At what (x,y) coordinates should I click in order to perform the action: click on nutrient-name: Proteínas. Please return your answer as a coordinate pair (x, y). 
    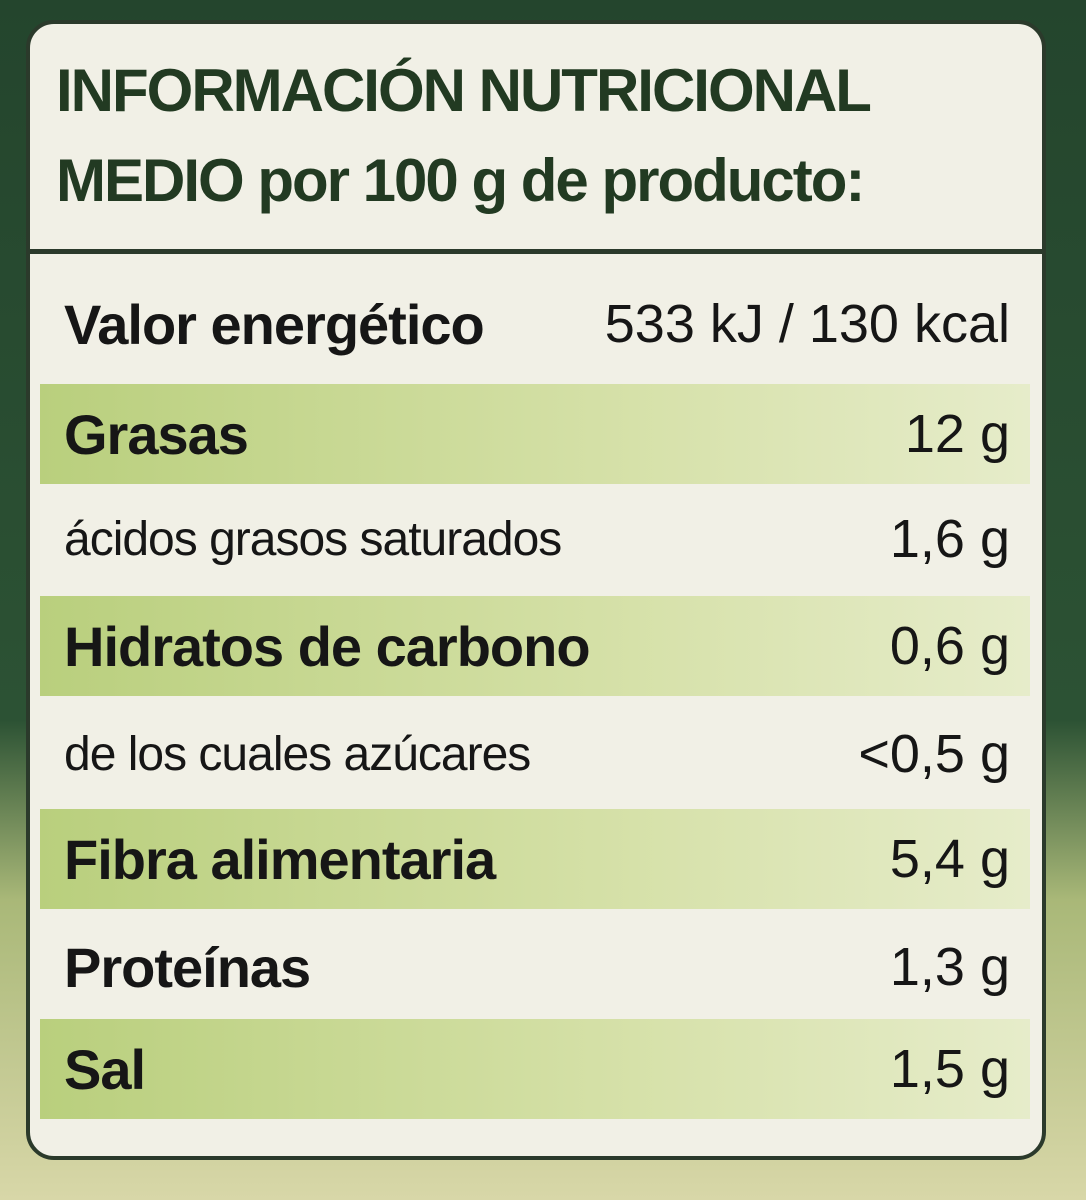
    Looking at the image, I should click on (187, 967).